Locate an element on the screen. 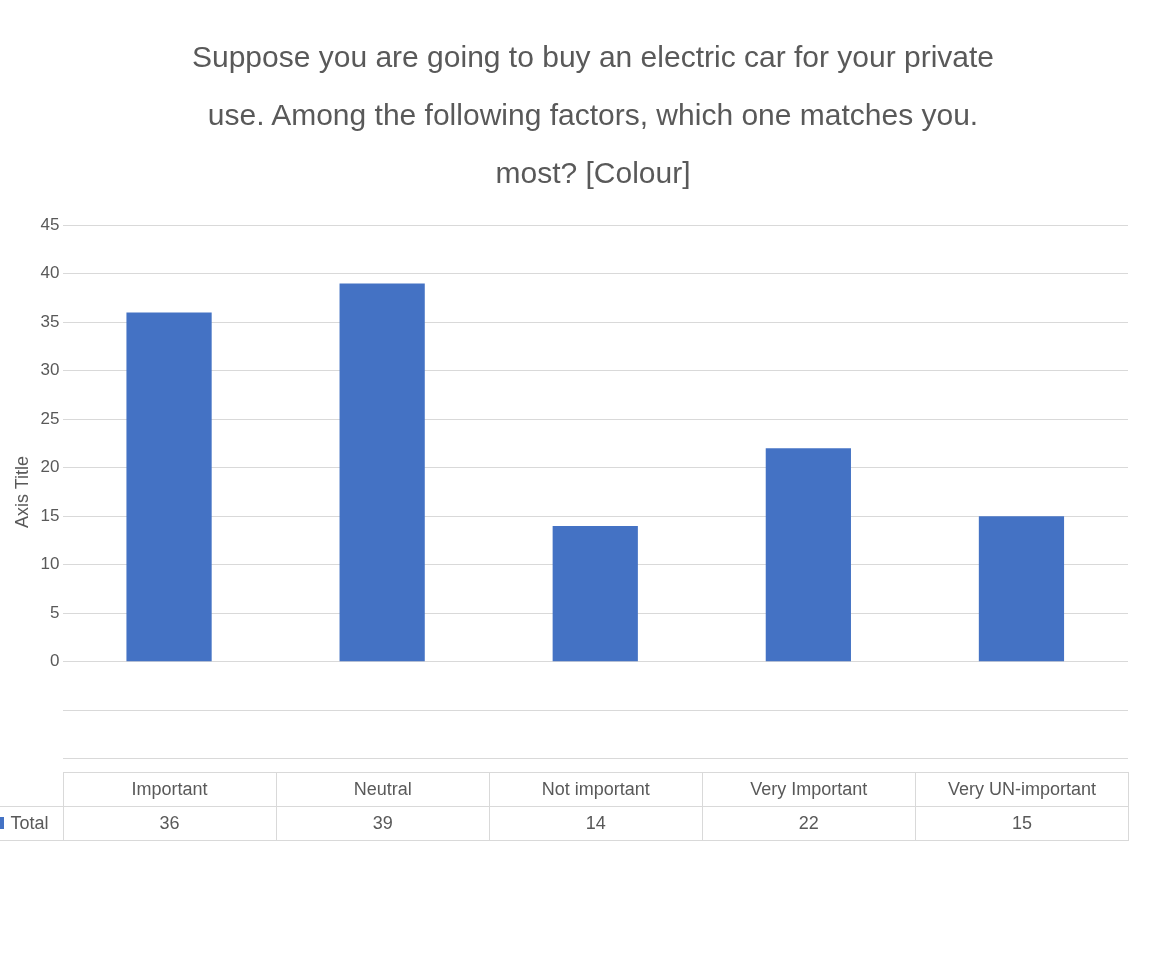 This screenshot has width=1157, height=956. x-tick-label: Very UN-important is located at coordinates (1022, 789).